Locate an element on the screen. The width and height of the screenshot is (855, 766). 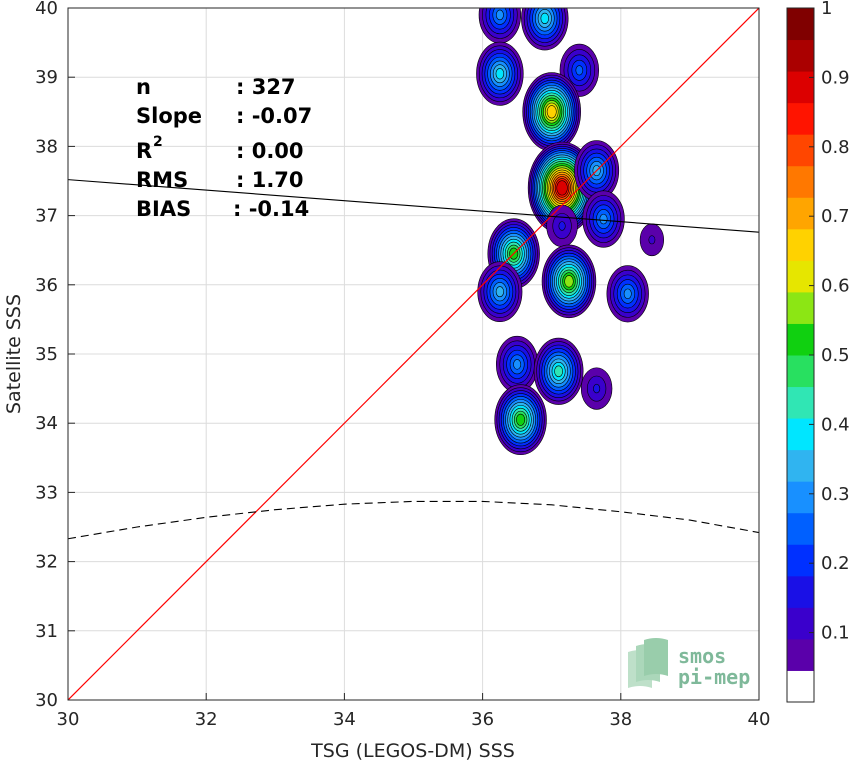
colorbar-tick-label: 0.6 is located at coordinates (835, 286).